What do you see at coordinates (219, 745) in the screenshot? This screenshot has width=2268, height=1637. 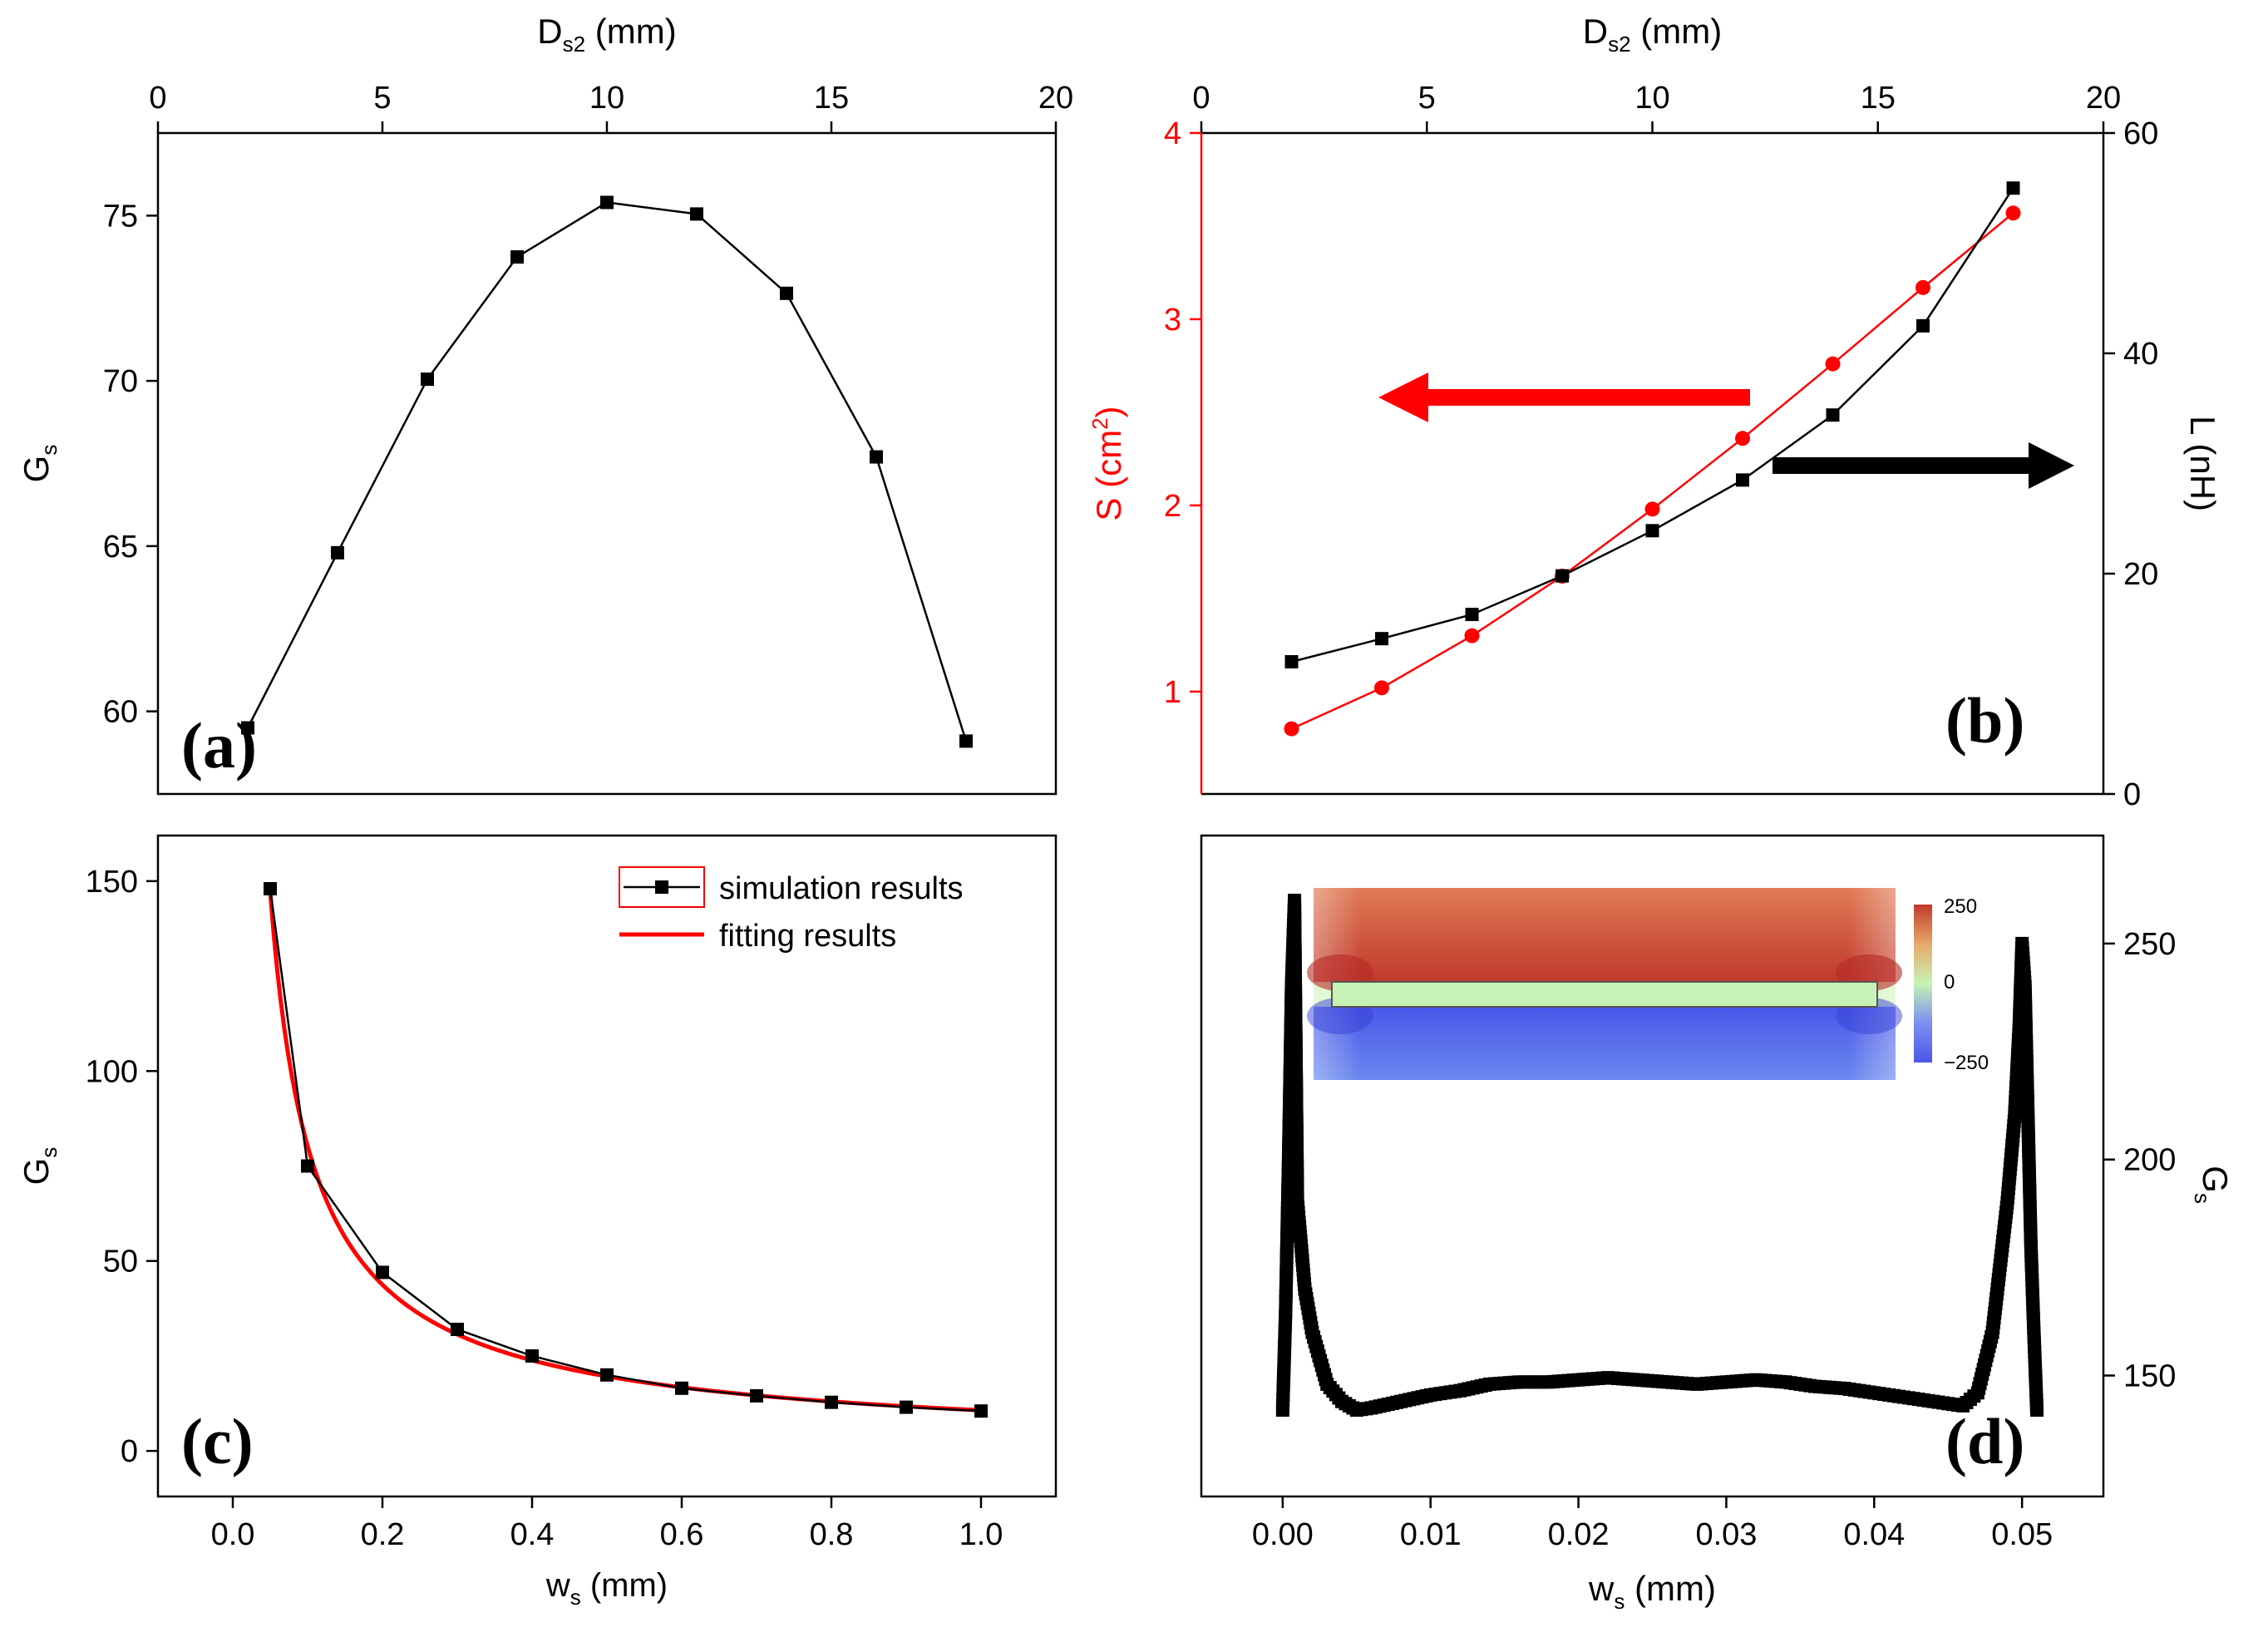 I see `panel-label: (a)` at bounding box center [219, 745].